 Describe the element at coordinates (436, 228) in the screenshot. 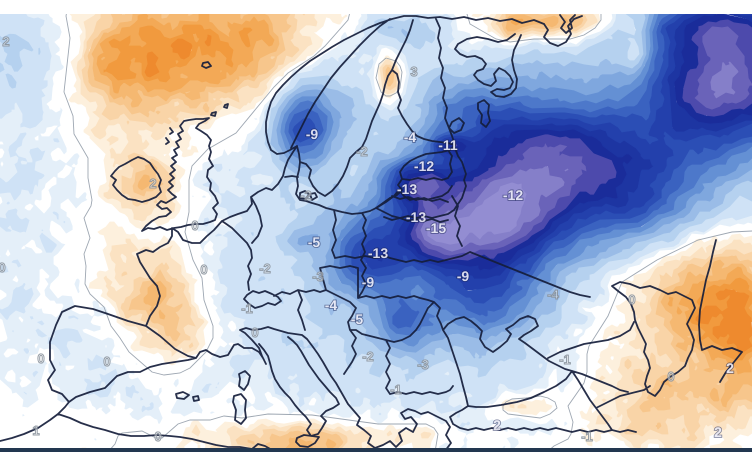

I see `svg-text: -15` at that location.